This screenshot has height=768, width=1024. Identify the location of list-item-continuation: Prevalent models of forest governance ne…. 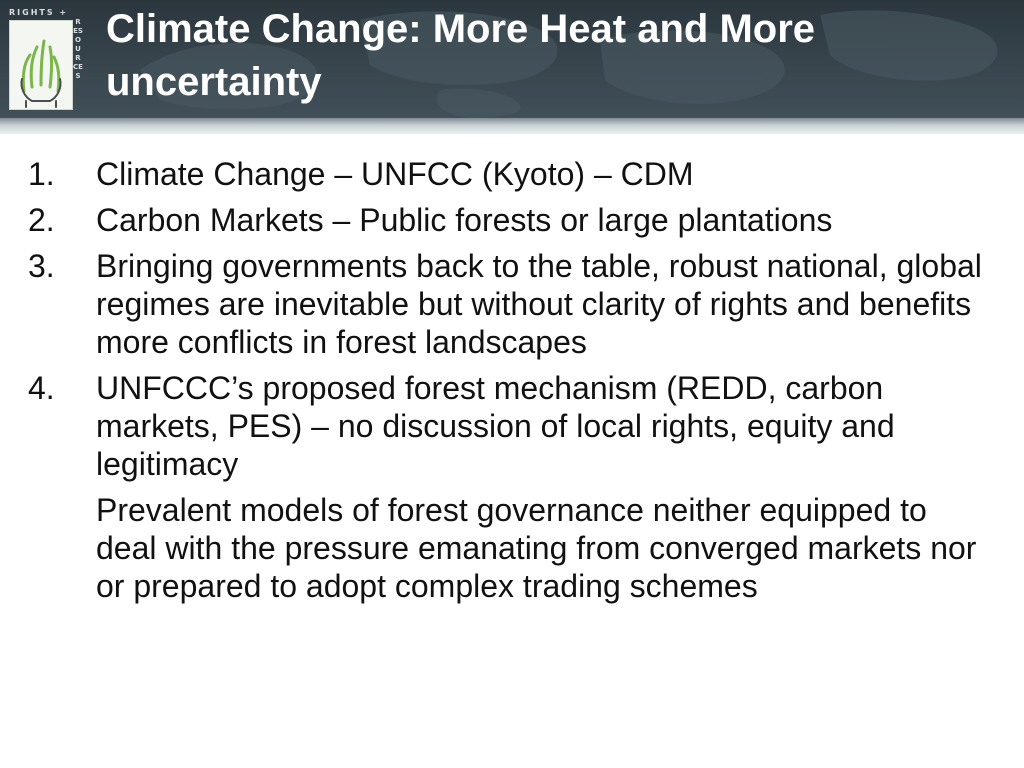
(508, 548).